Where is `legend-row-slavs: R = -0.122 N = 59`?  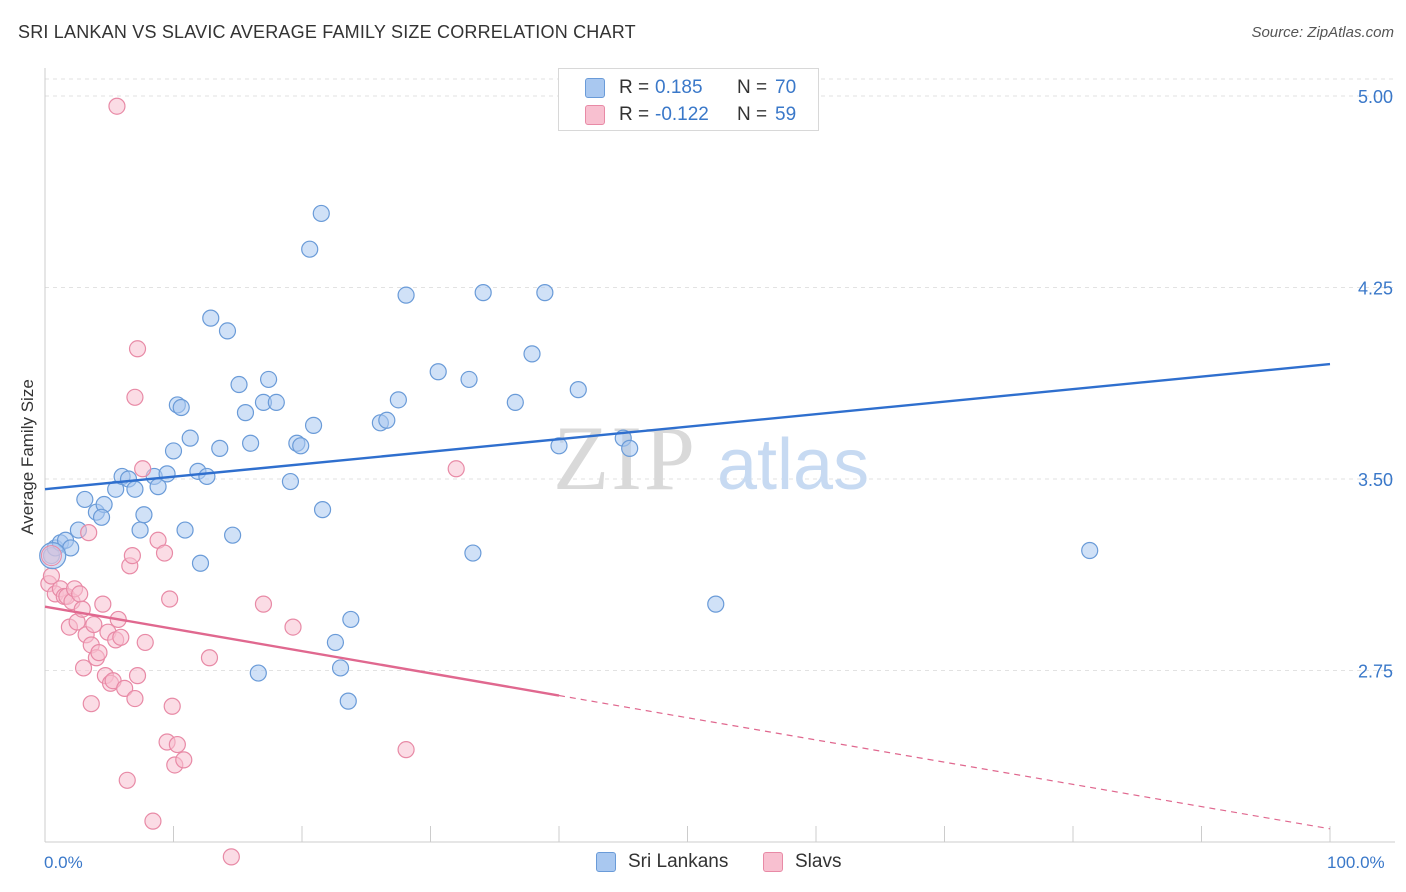 legend-row-slavs: R = -0.122 N = 59 is located at coordinates (690, 115).